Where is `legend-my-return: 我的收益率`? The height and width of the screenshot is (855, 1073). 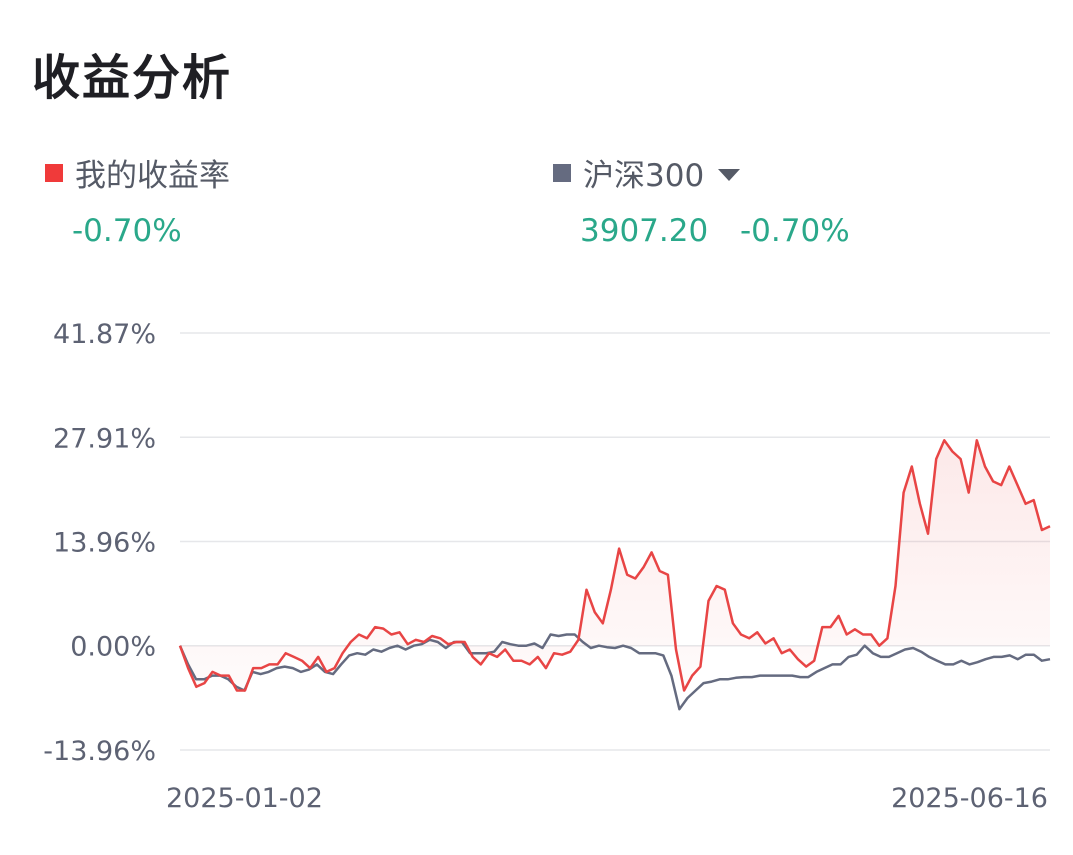
legend-my-return: 我的收益率 is located at coordinates (137, 172).